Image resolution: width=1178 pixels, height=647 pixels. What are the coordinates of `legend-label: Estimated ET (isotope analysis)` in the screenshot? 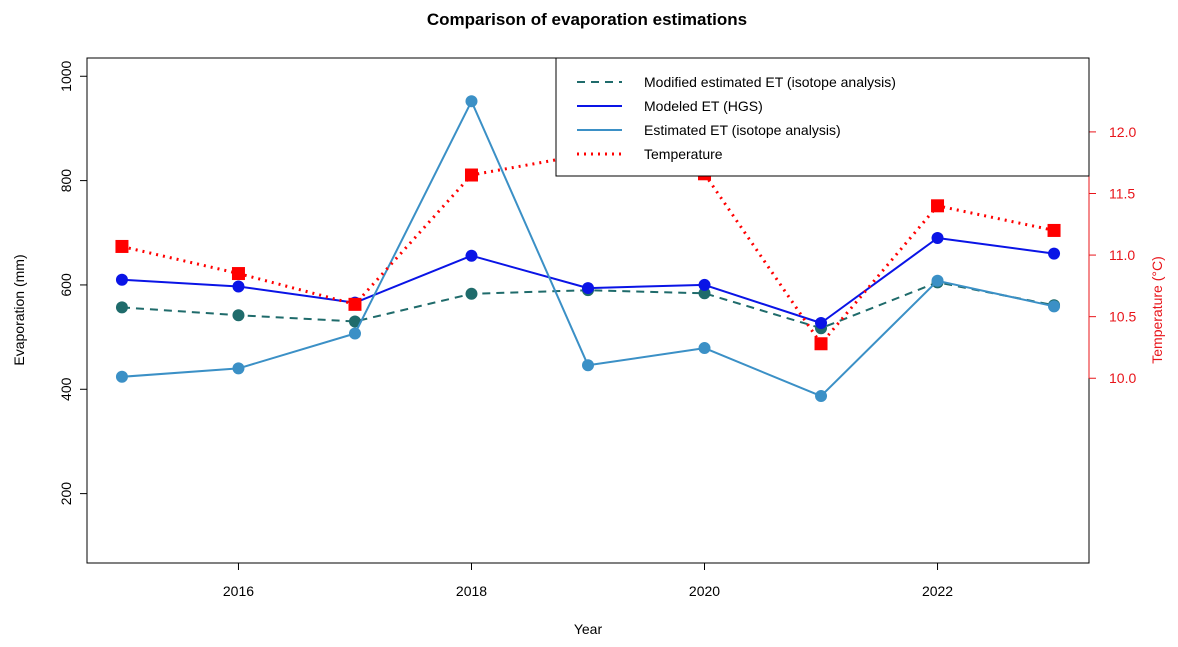 It's located at (742, 130).